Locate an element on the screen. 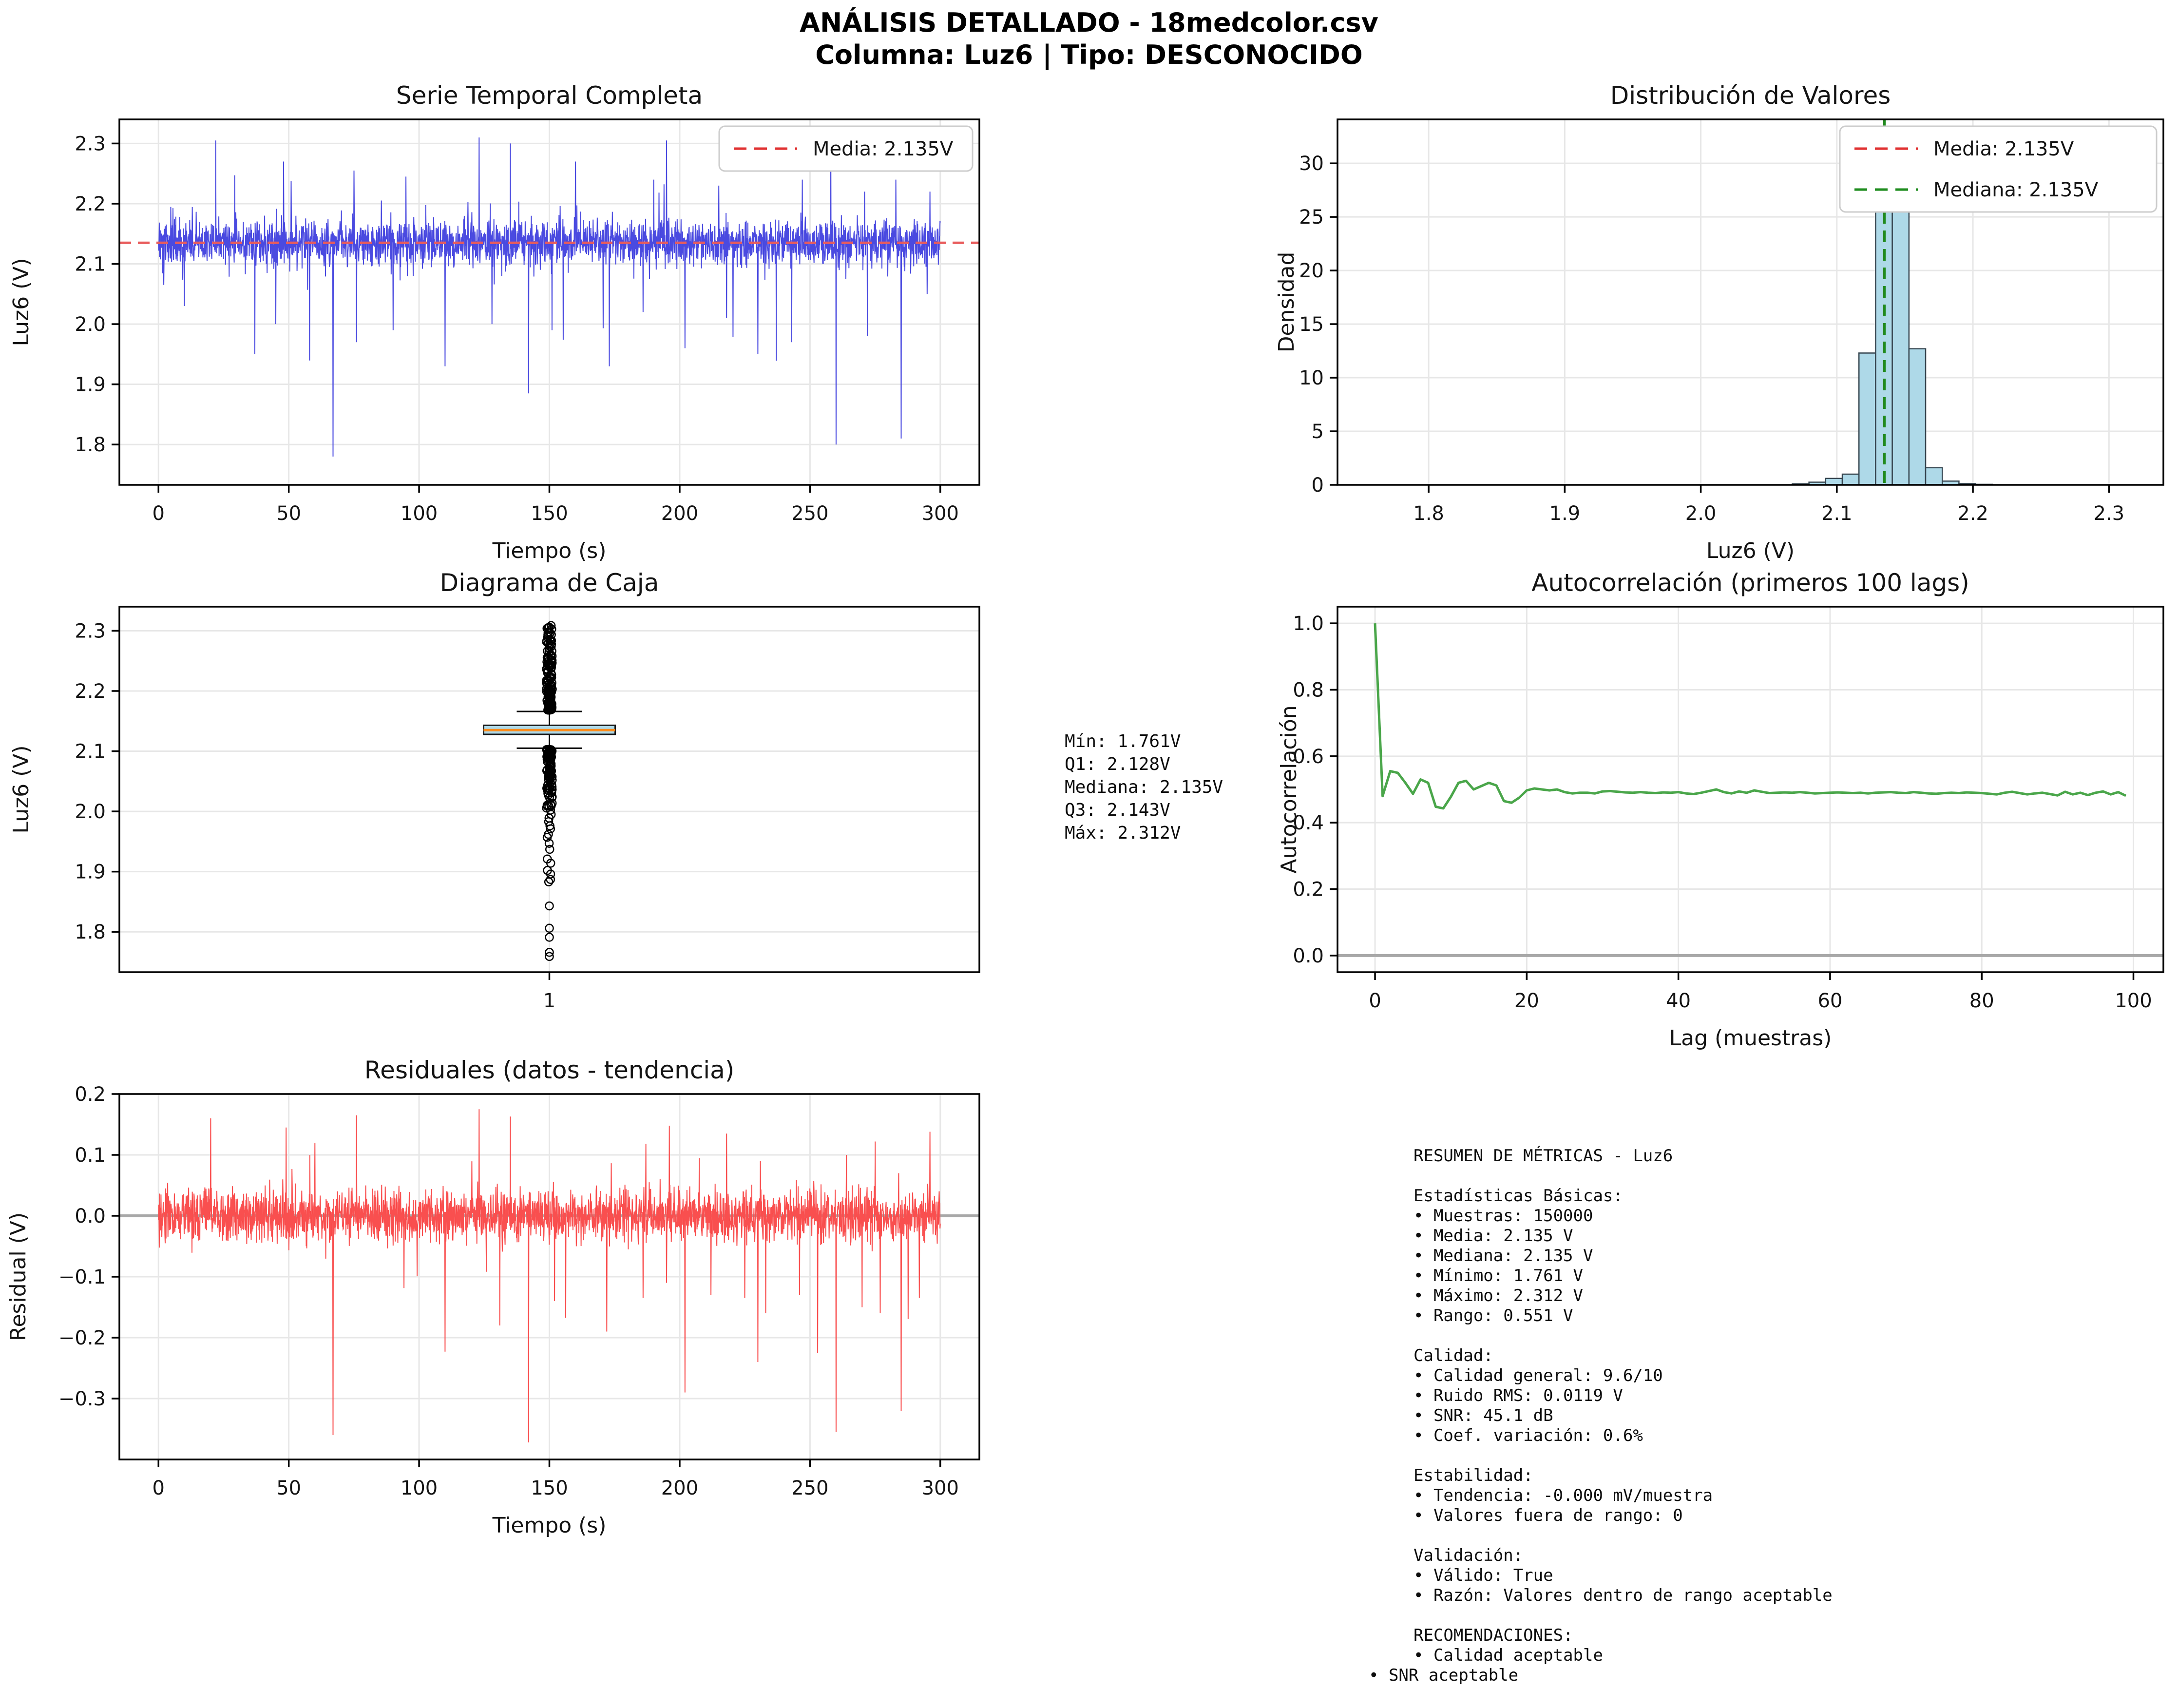 Image resolution: width=2178 pixels, height=1708 pixels. axes-frame is located at coordinates (1751, 302).